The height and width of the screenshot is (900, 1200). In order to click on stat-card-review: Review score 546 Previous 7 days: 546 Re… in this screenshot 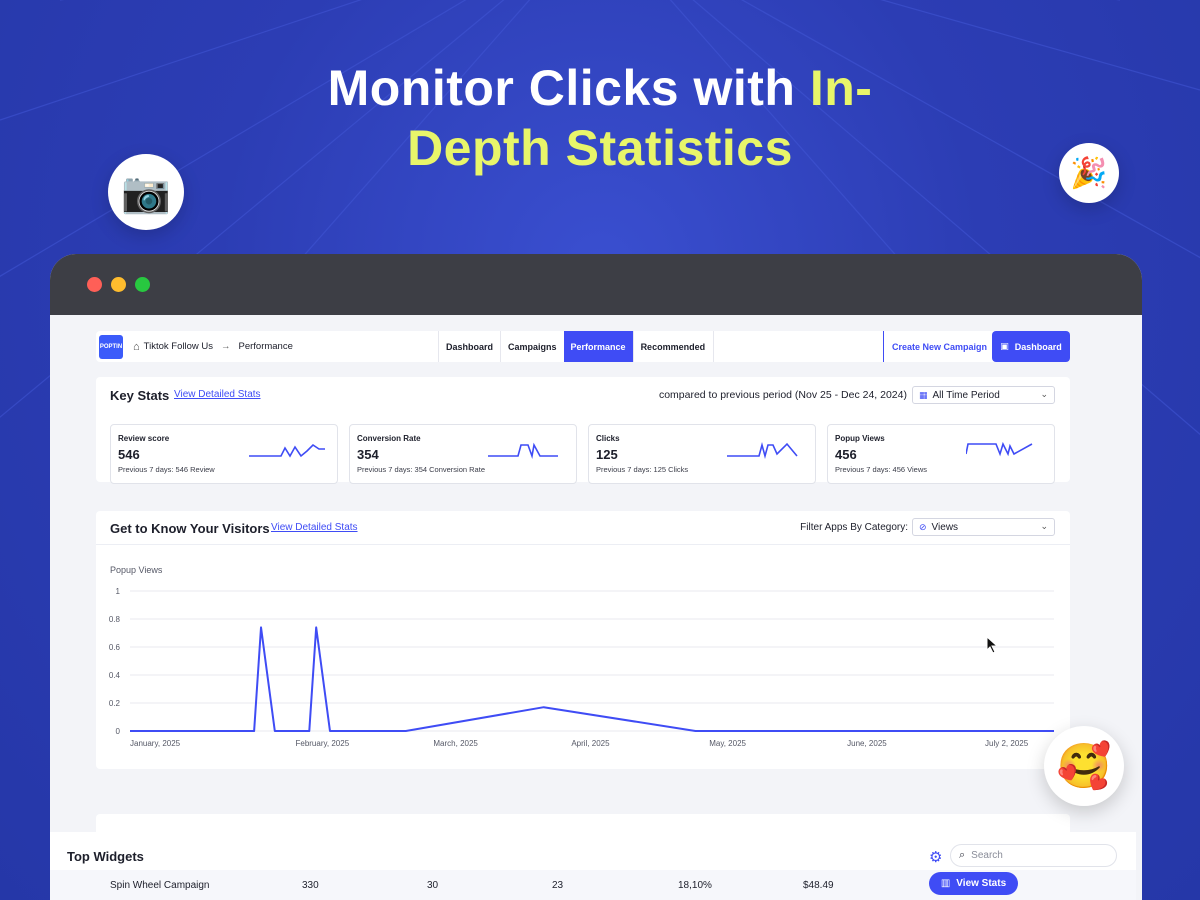, I will do `click(224, 454)`.